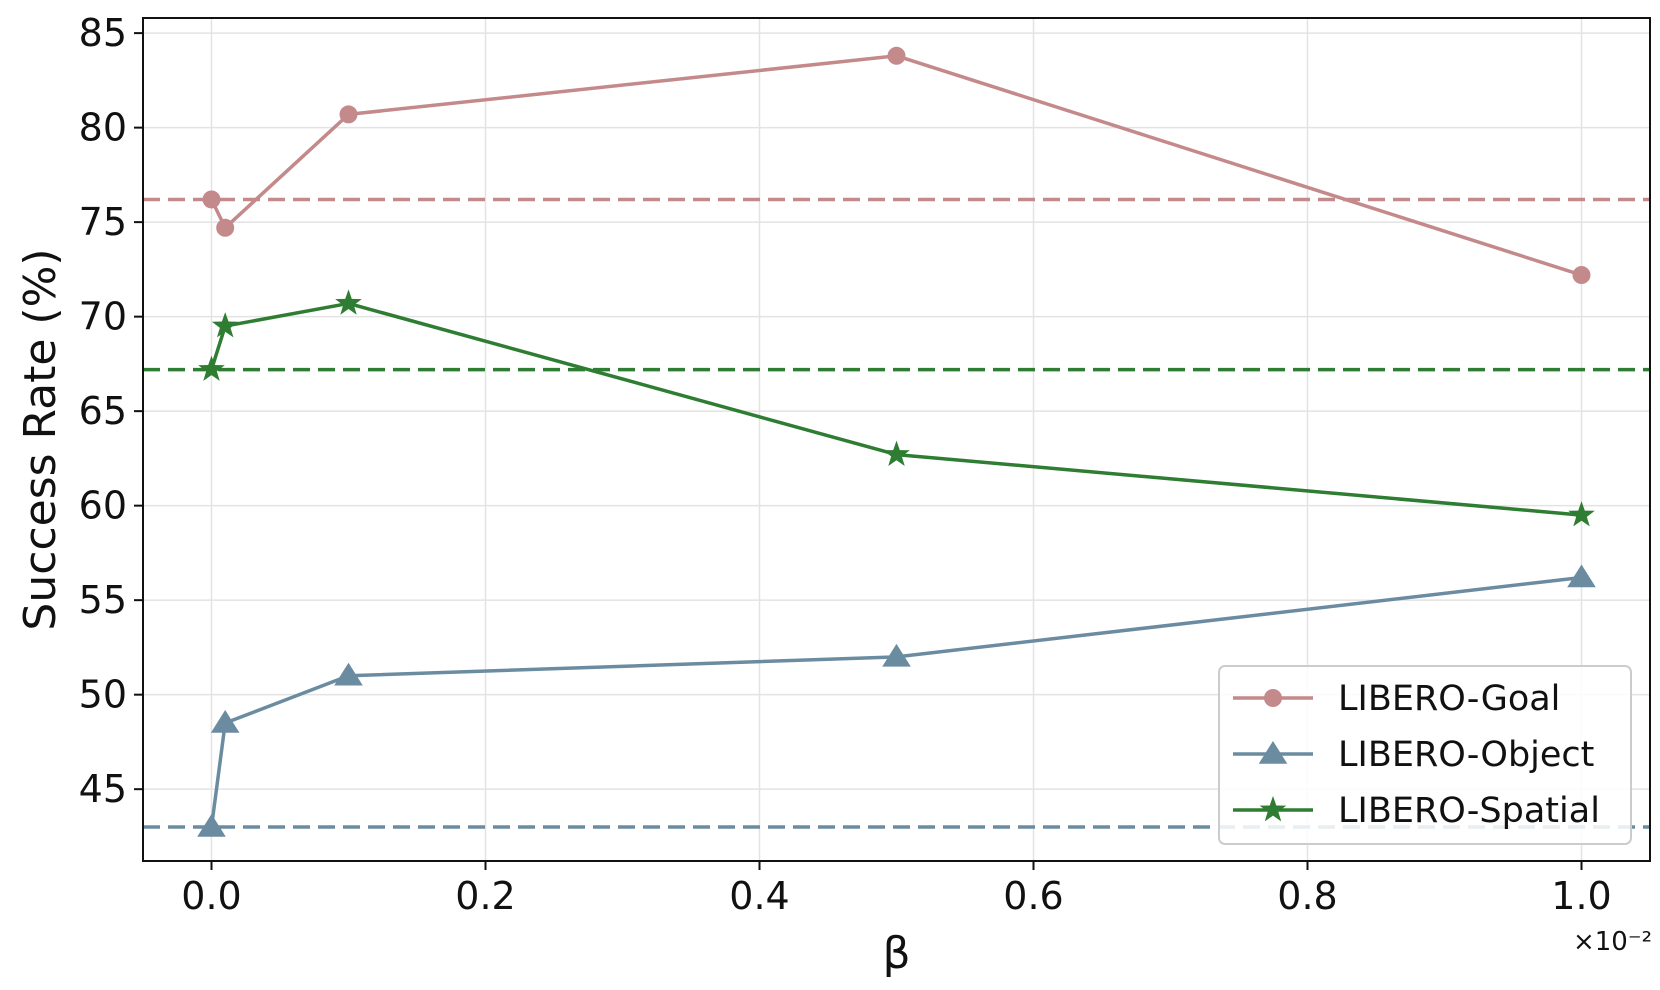 The image size is (1660, 990). Describe the element at coordinates (1469, 811) in the screenshot. I see `legend-entry-label: LIBERO-Spatial` at that location.